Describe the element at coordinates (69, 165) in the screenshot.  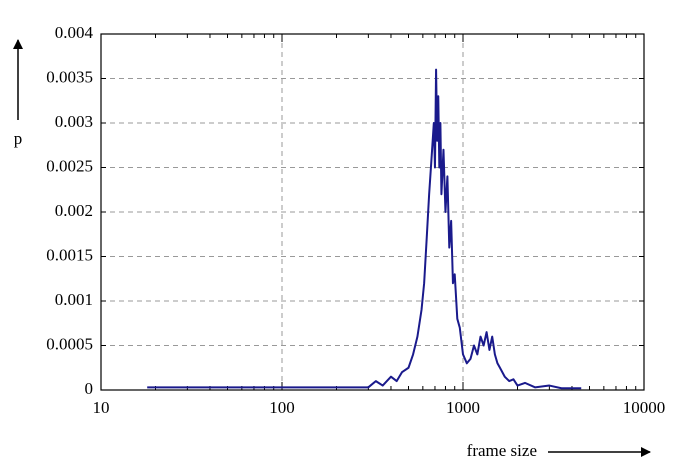
I see `y-tick-label: 0.0025` at that location.